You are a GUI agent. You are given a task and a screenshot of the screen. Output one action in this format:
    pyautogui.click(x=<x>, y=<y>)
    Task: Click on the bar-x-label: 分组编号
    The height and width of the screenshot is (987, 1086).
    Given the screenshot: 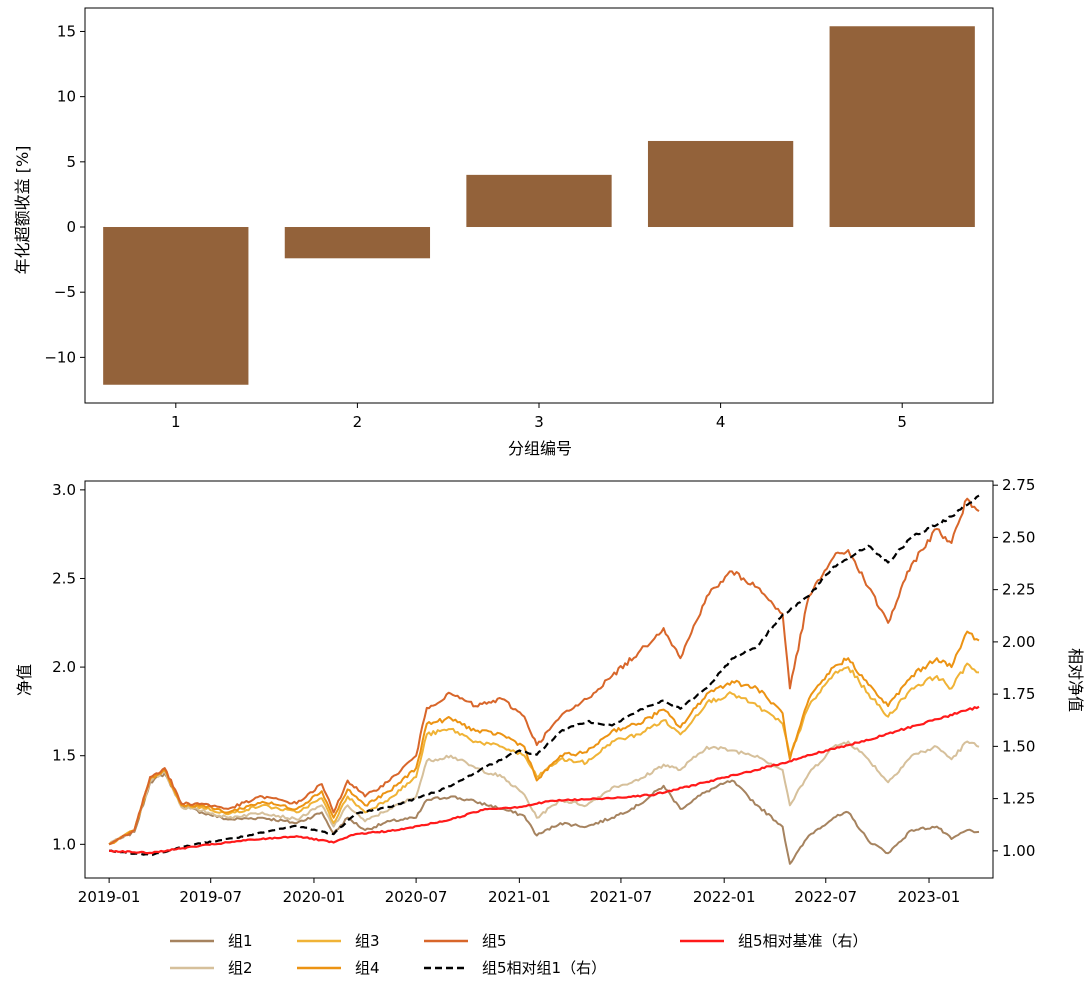 What is the action you would take?
    pyautogui.click(x=540, y=448)
    